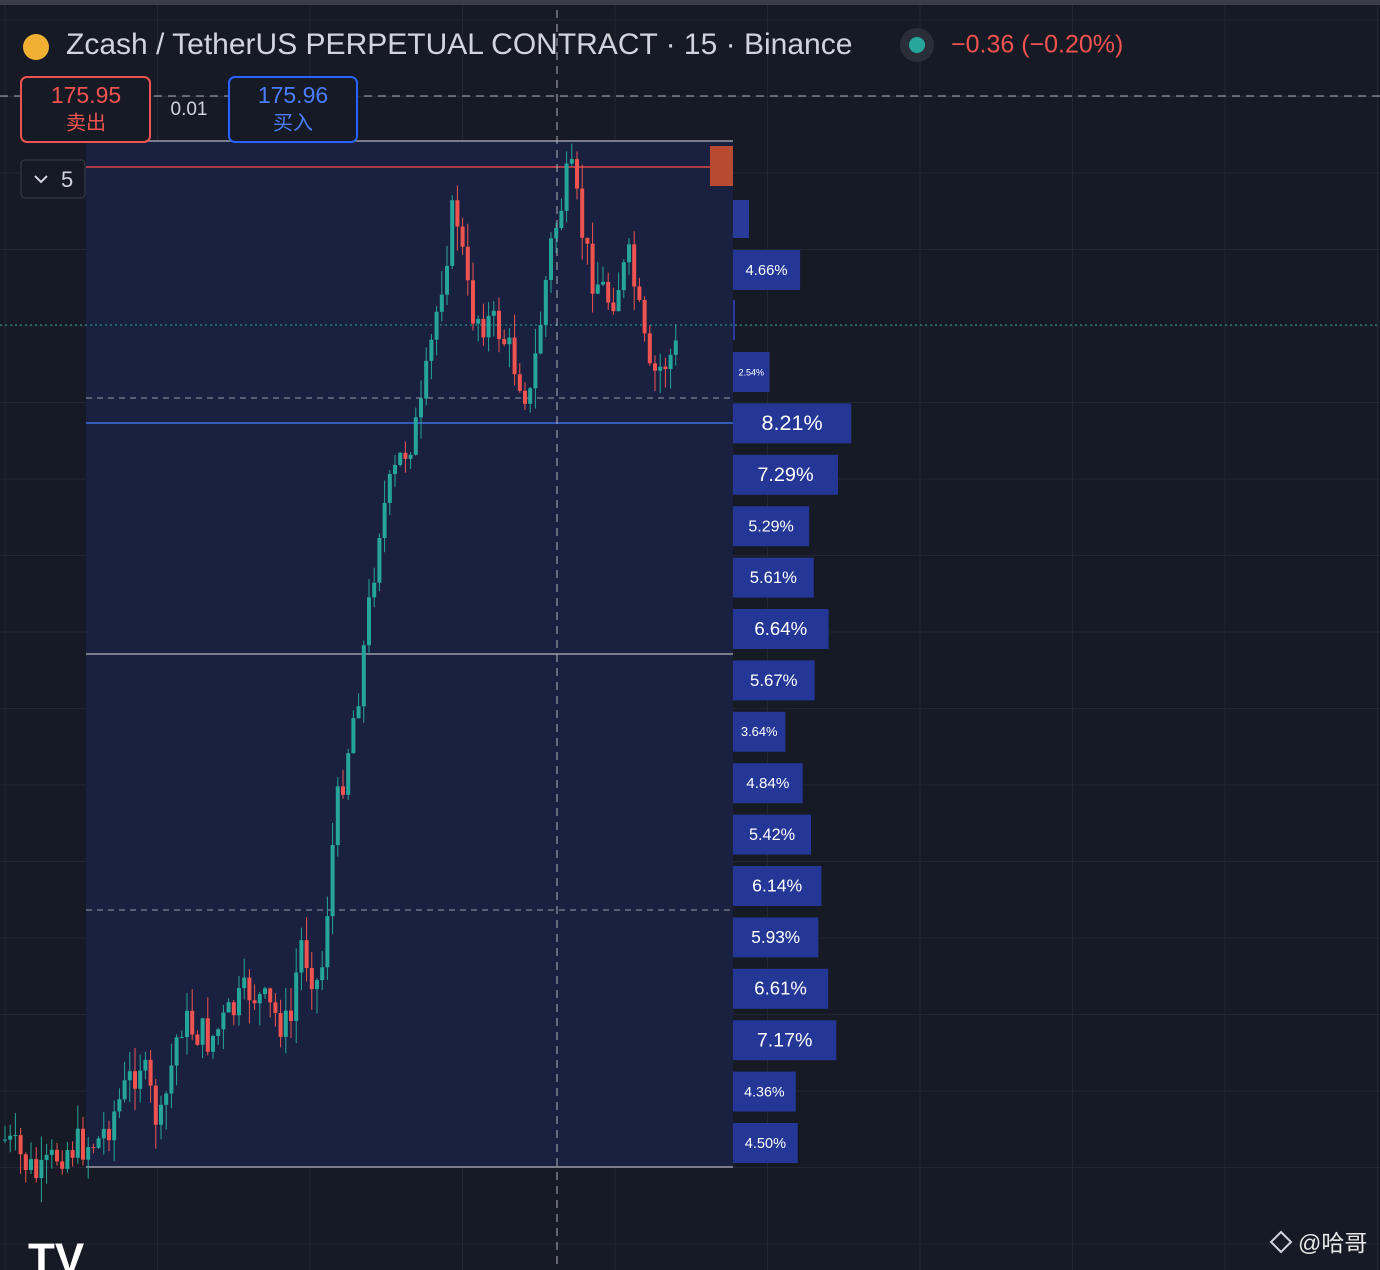  Describe the element at coordinates (189, 109) in the screenshot. I see `spread: 0.01` at that location.